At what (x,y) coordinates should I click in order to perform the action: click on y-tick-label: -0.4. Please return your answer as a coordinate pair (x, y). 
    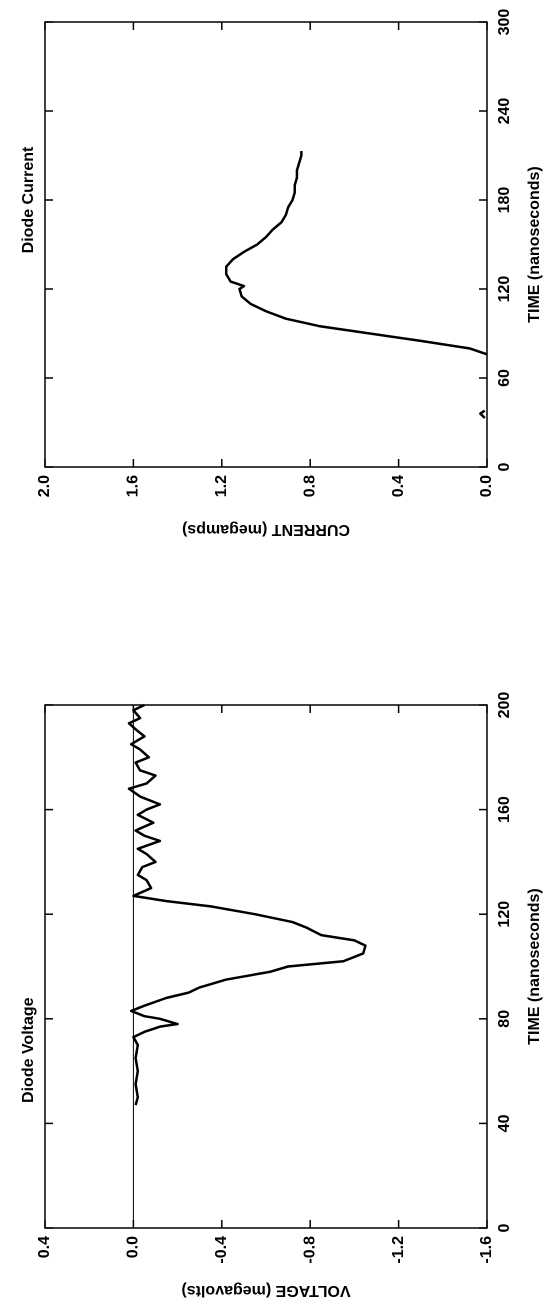
    Looking at the image, I should click on (221, 1250).